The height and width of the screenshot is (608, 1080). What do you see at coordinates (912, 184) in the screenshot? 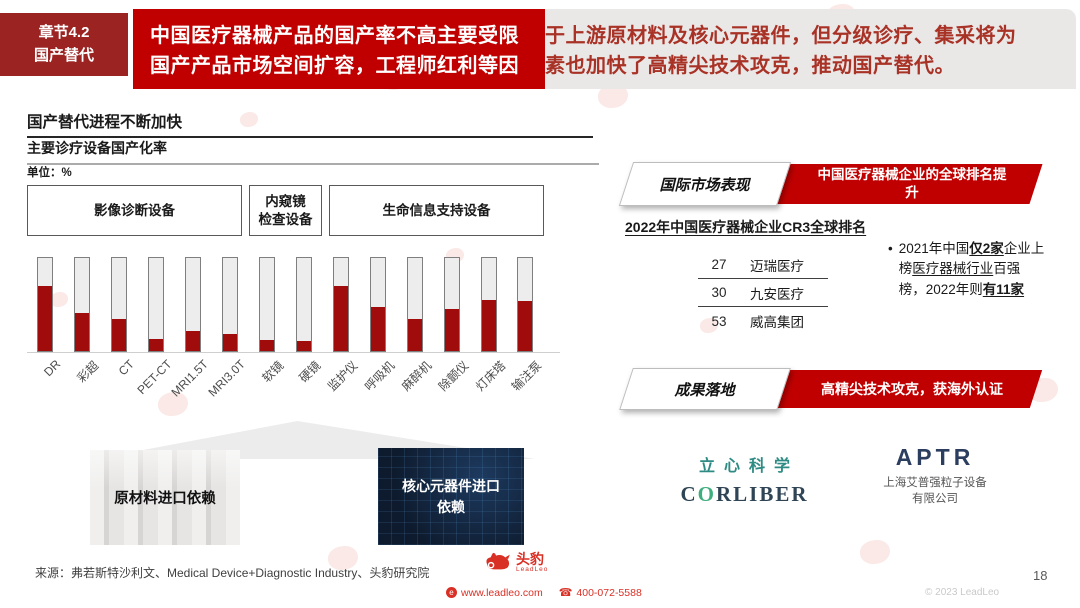
I see `international-banner-label: 中国医疗器械企业的全球排名提升` at bounding box center [912, 184].